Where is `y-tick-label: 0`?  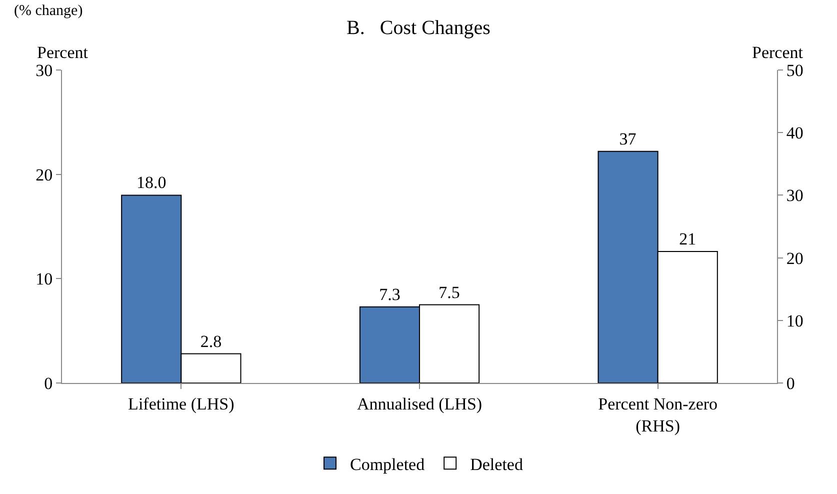 y-tick-label: 0 is located at coordinates (48, 383).